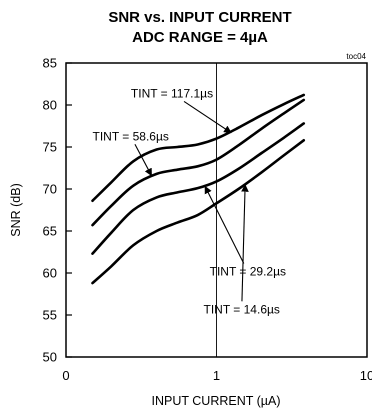  What do you see at coordinates (50, 105) in the screenshot?
I see `y-tick-label-6: 80` at bounding box center [50, 105].